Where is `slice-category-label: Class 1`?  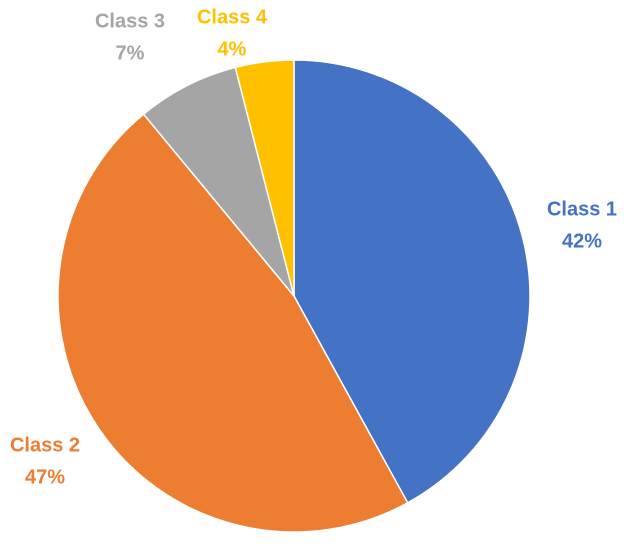
slice-category-label: Class 1 is located at coordinates (582, 209).